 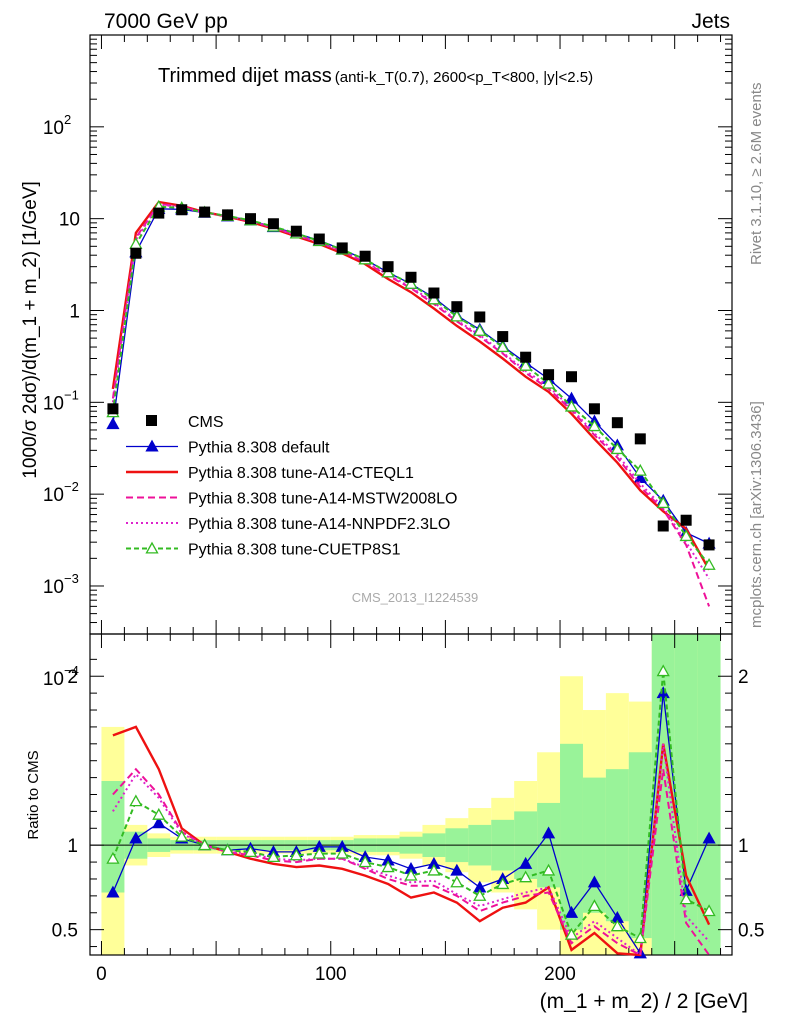 What do you see at coordinates (751, 931) in the screenshot?
I see `ratio-y-tick-label-right: 0.5` at bounding box center [751, 931].